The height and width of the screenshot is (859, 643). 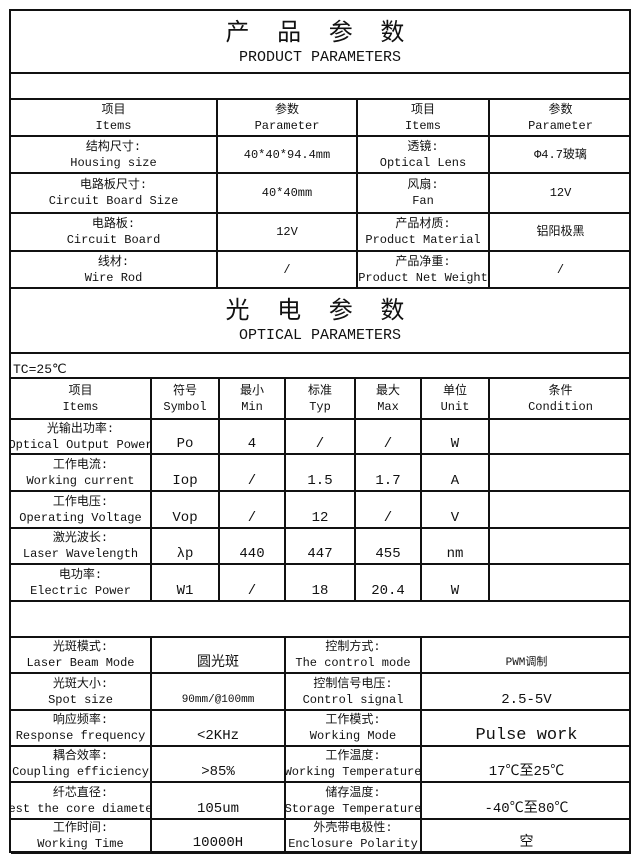 What do you see at coordinates (526, 772) in the screenshot?
I see `value-text: 17℃至25℃` at bounding box center [526, 772].